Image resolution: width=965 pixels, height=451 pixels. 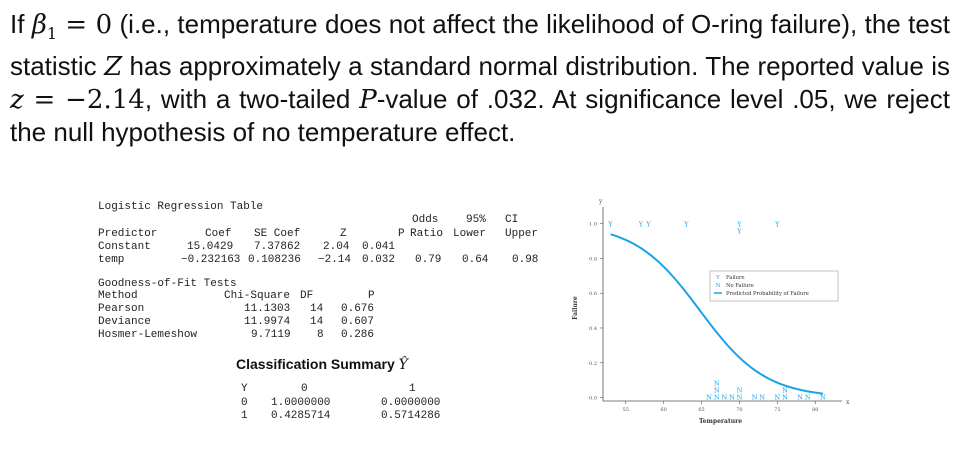 What do you see at coordinates (301, 403) in the screenshot?
I see `cls-row0-c0: 1.0000000` at bounding box center [301, 403].